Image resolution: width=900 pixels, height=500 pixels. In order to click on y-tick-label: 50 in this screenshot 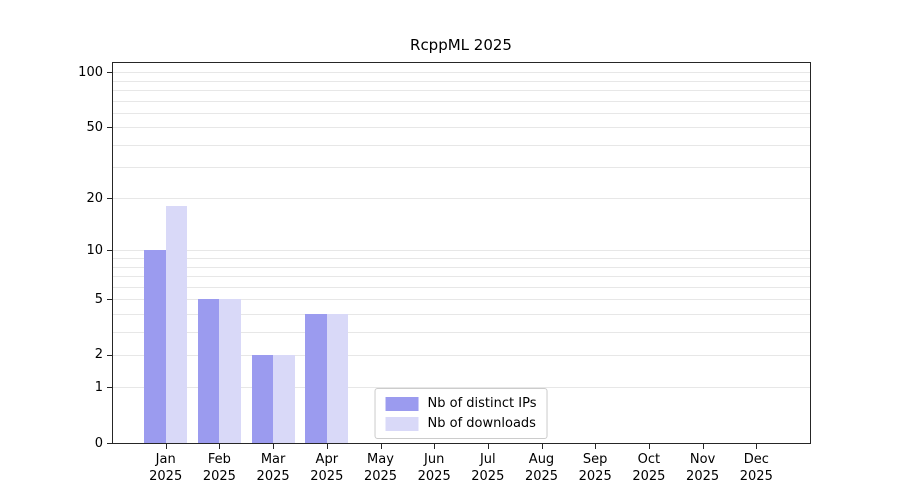, I will do `click(94, 127)`.